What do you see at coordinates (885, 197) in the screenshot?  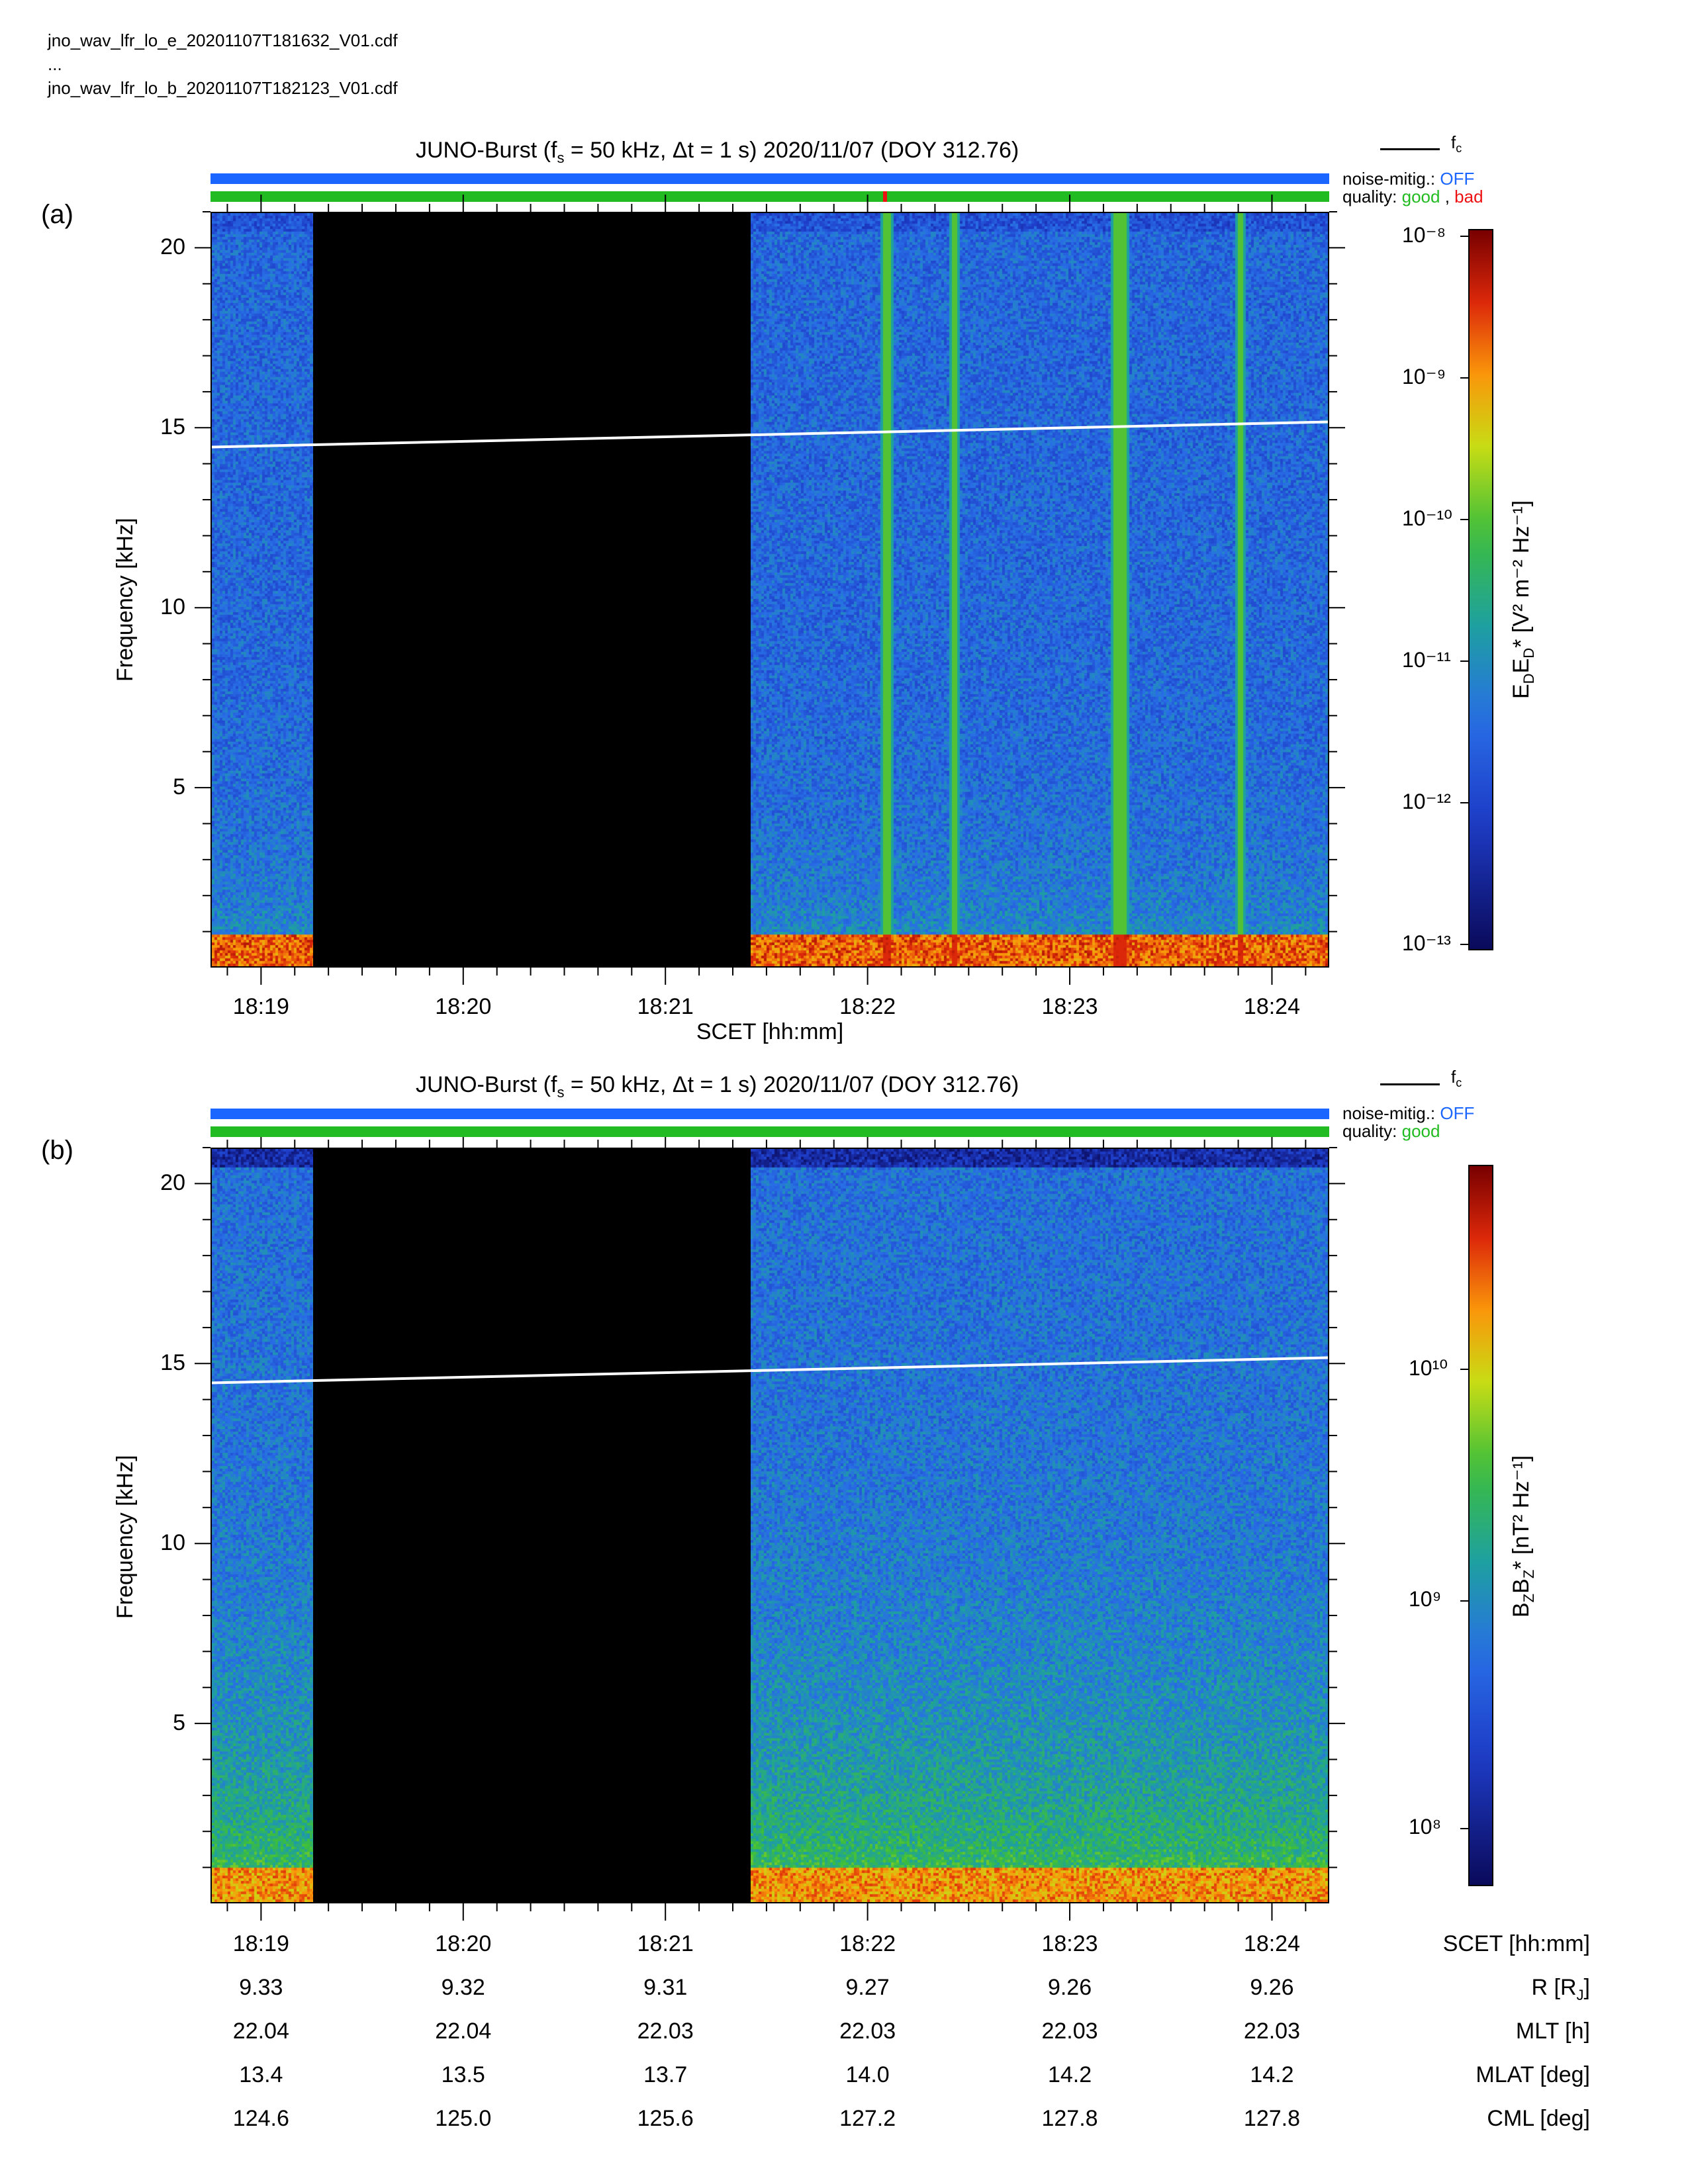 I see `quality-bad-mark` at bounding box center [885, 197].